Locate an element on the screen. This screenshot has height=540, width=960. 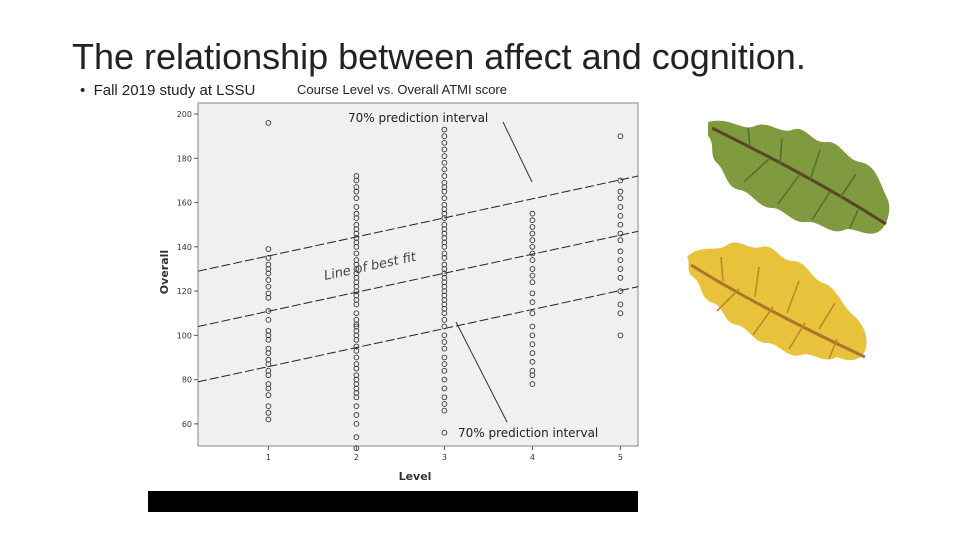
x-tick-label: 3 is located at coordinates (444, 457).